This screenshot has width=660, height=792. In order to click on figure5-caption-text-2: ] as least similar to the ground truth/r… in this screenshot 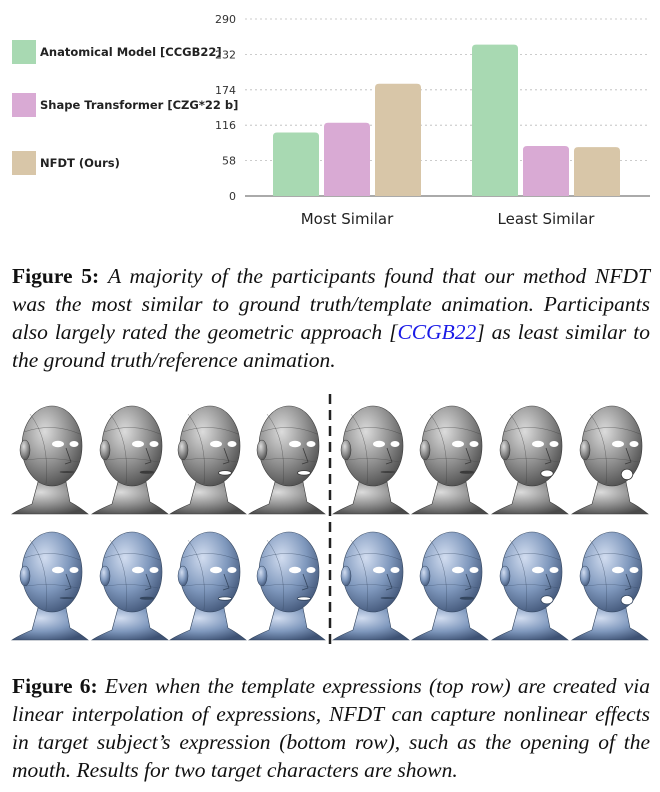, I will do `click(331, 346)`.